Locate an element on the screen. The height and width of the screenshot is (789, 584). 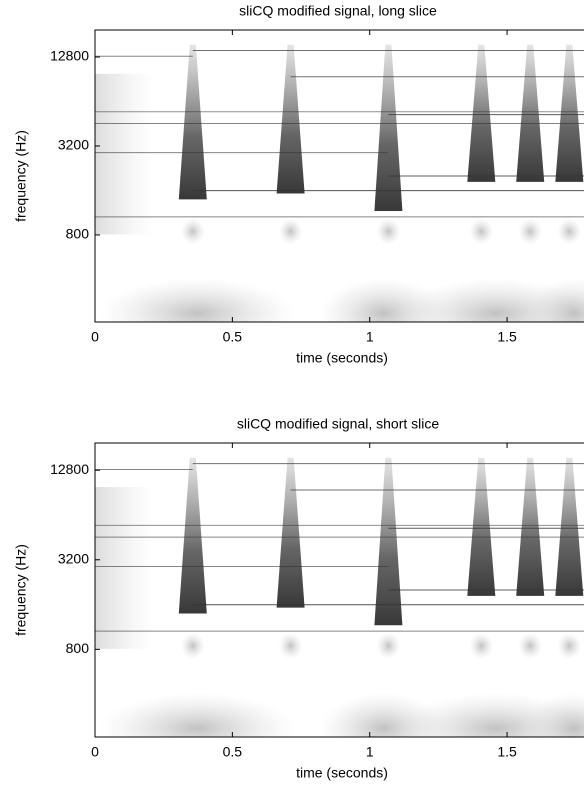
chart-title: sliCQ modified signal, short slice is located at coordinates (338, 424).